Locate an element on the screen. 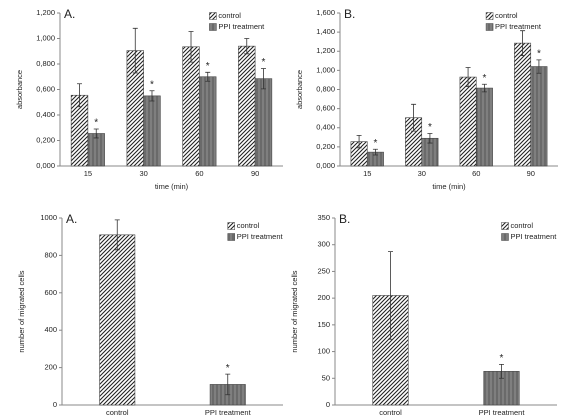 The width and height of the screenshot is (567, 419). y-tick-label: 1000 is located at coordinates (48, 217).